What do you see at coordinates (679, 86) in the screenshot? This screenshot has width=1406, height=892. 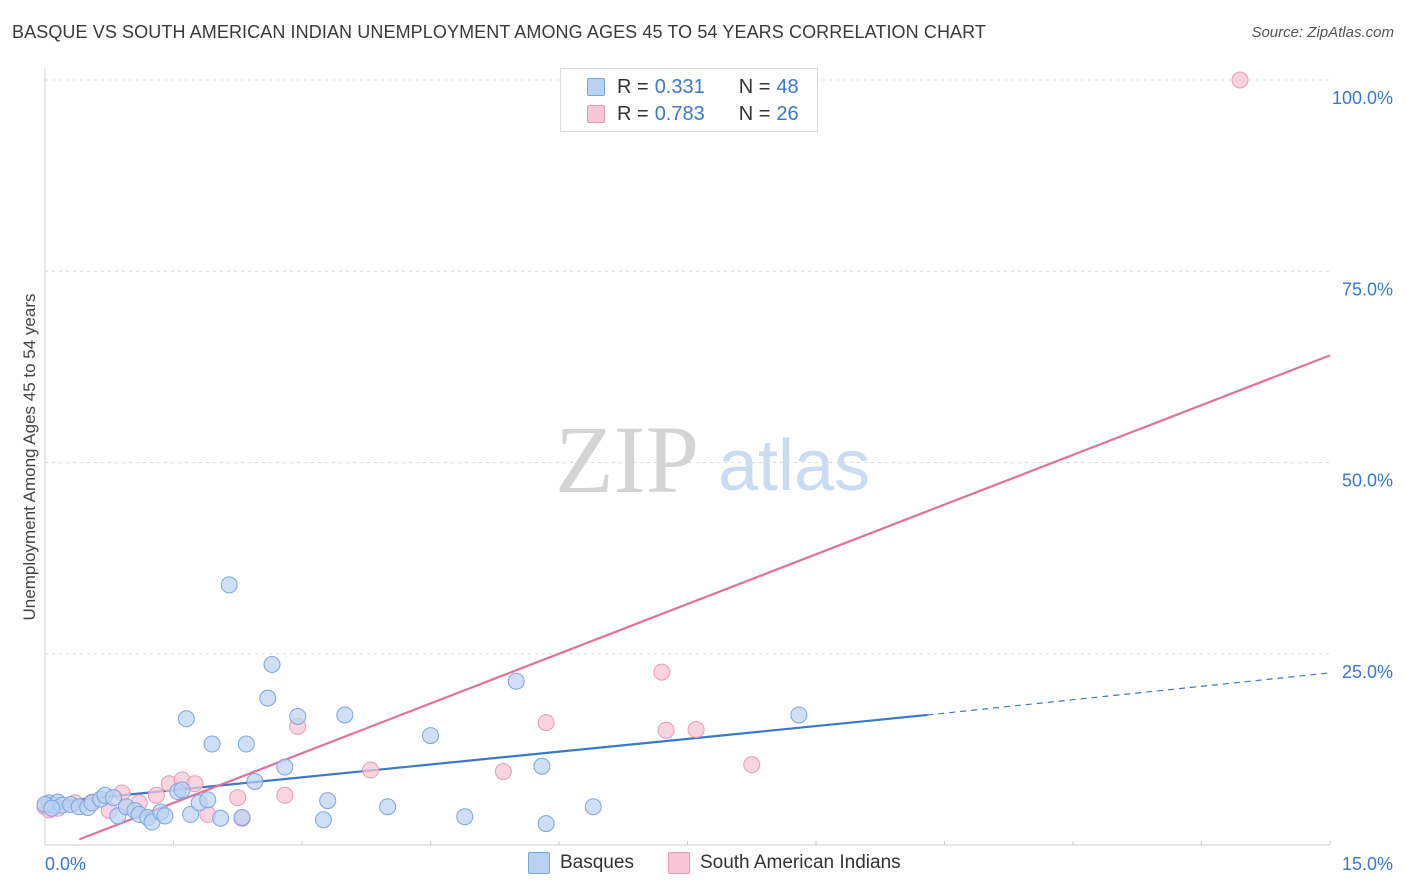 I see `basques-r-value: 0.331` at bounding box center [679, 86].